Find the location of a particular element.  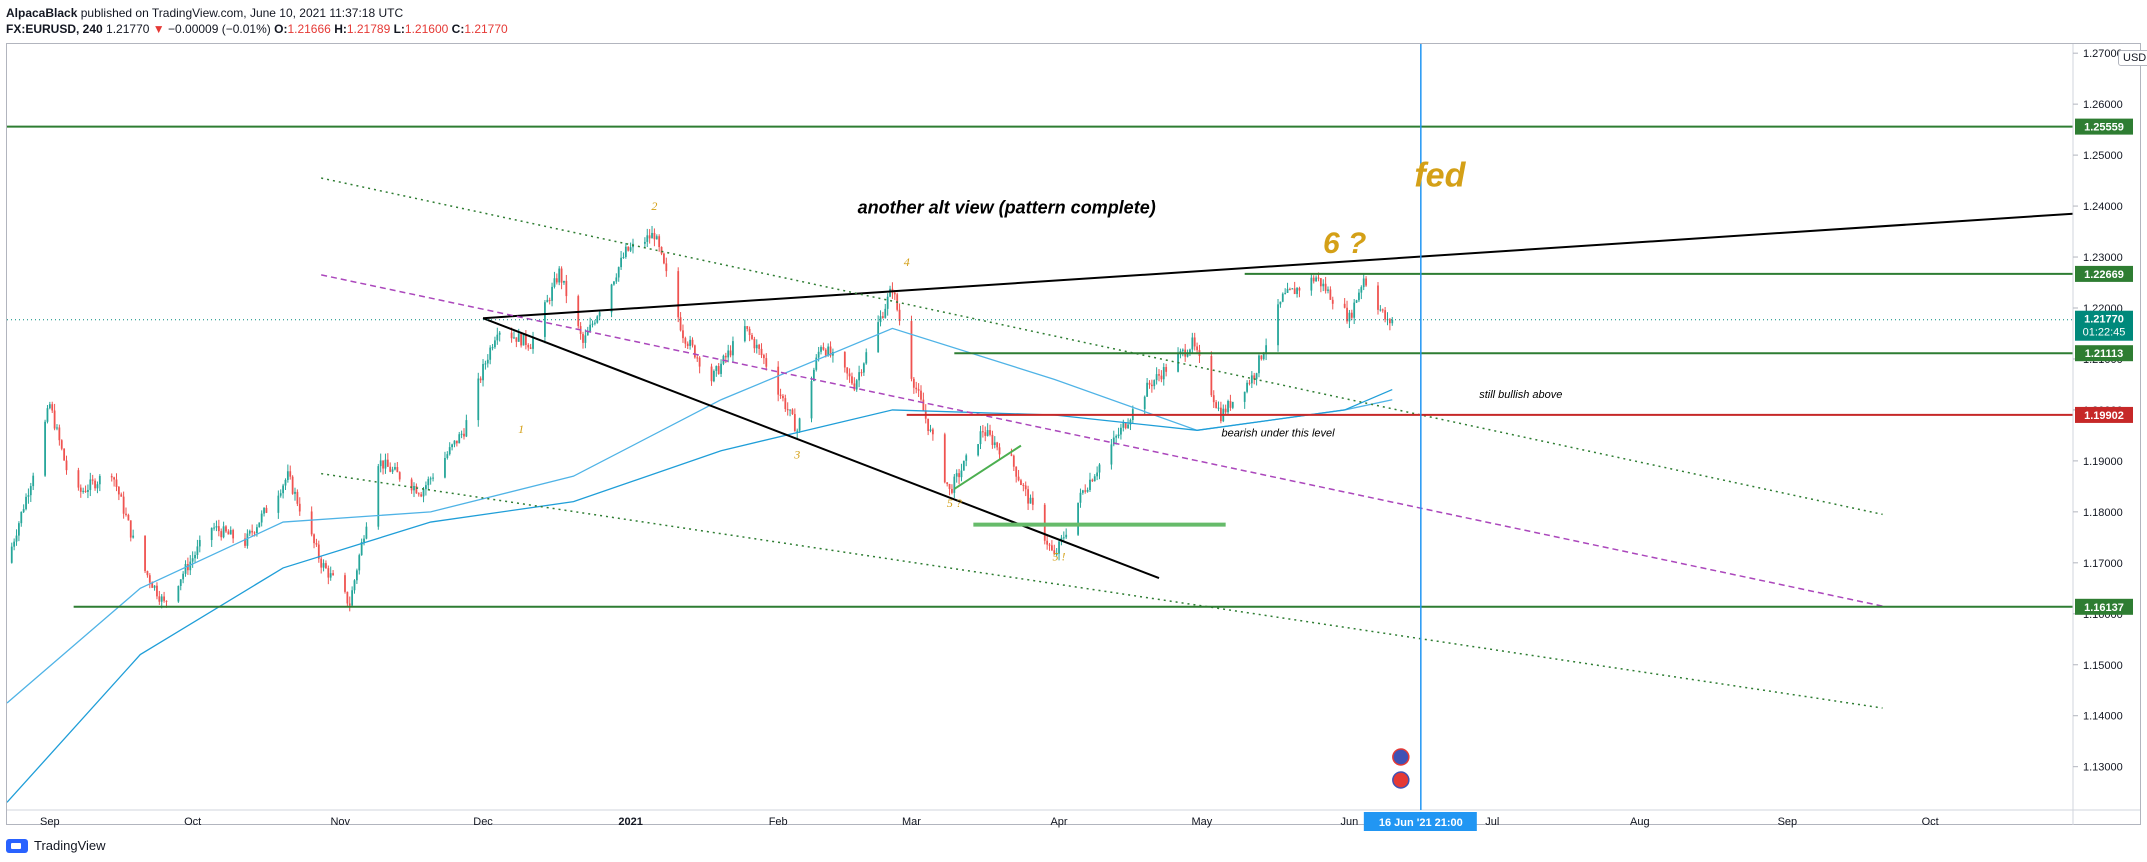

y-tick-label: 1.23000 is located at coordinates (2103, 258).